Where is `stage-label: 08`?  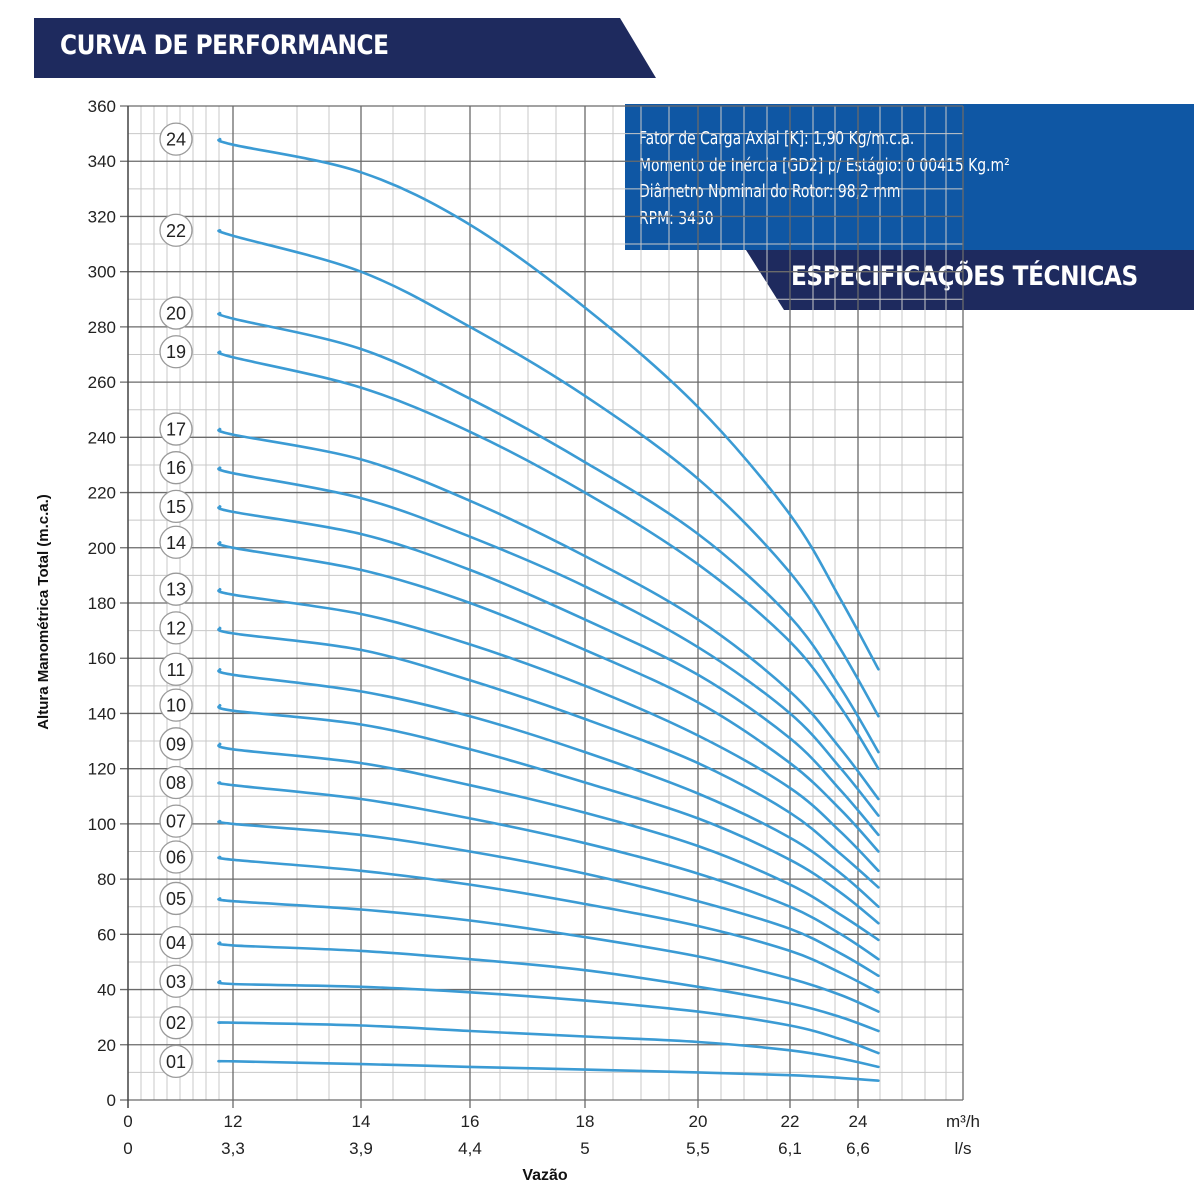 stage-label: 08 is located at coordinates (176, 783).